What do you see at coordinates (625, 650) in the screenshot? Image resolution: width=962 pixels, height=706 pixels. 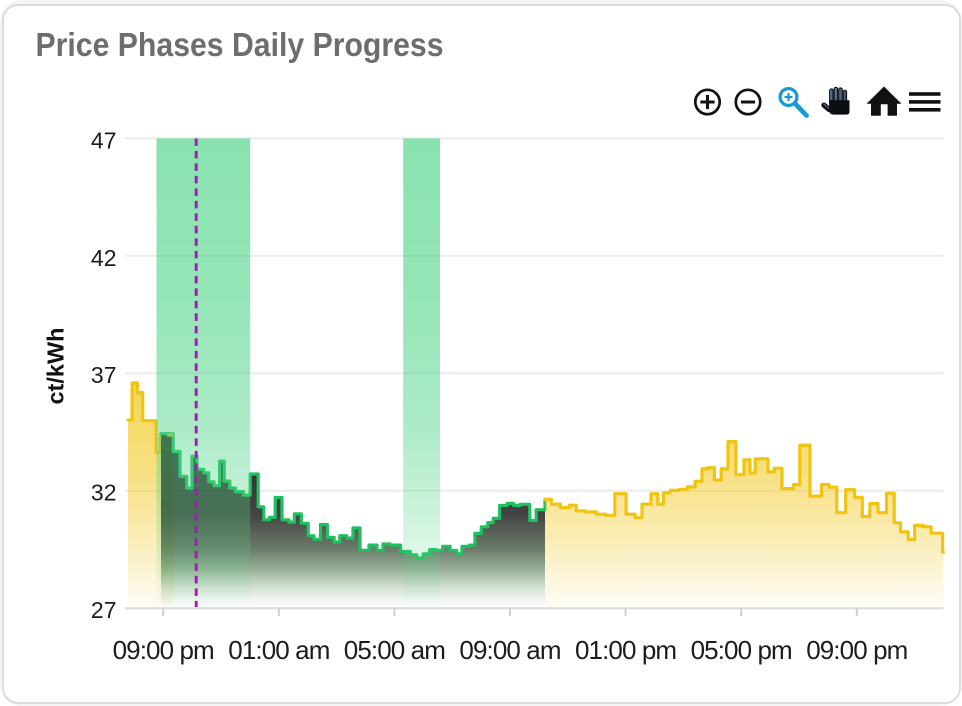 I see `svg-text: 01:00 pm` at bounding box center [625, 650].